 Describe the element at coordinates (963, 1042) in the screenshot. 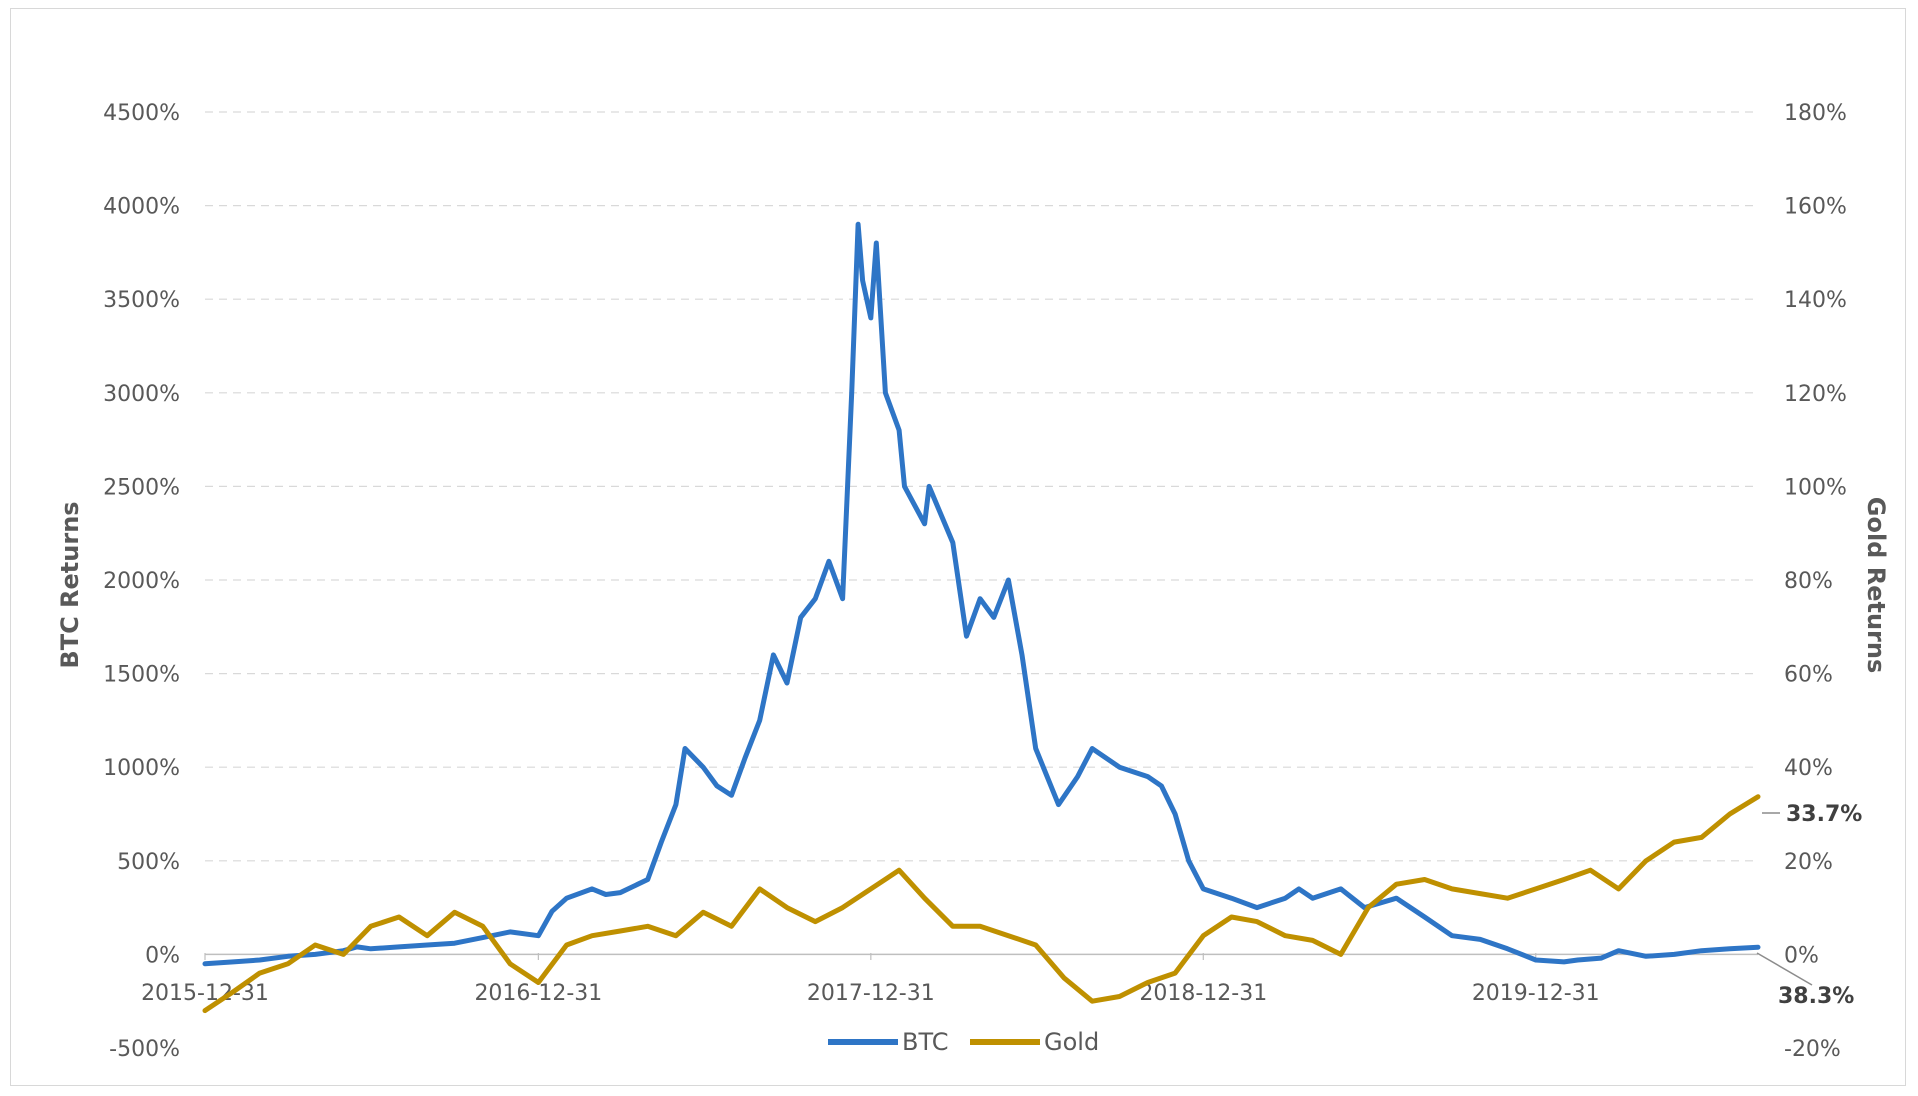

I see `legend: BTC Gold` at that location.